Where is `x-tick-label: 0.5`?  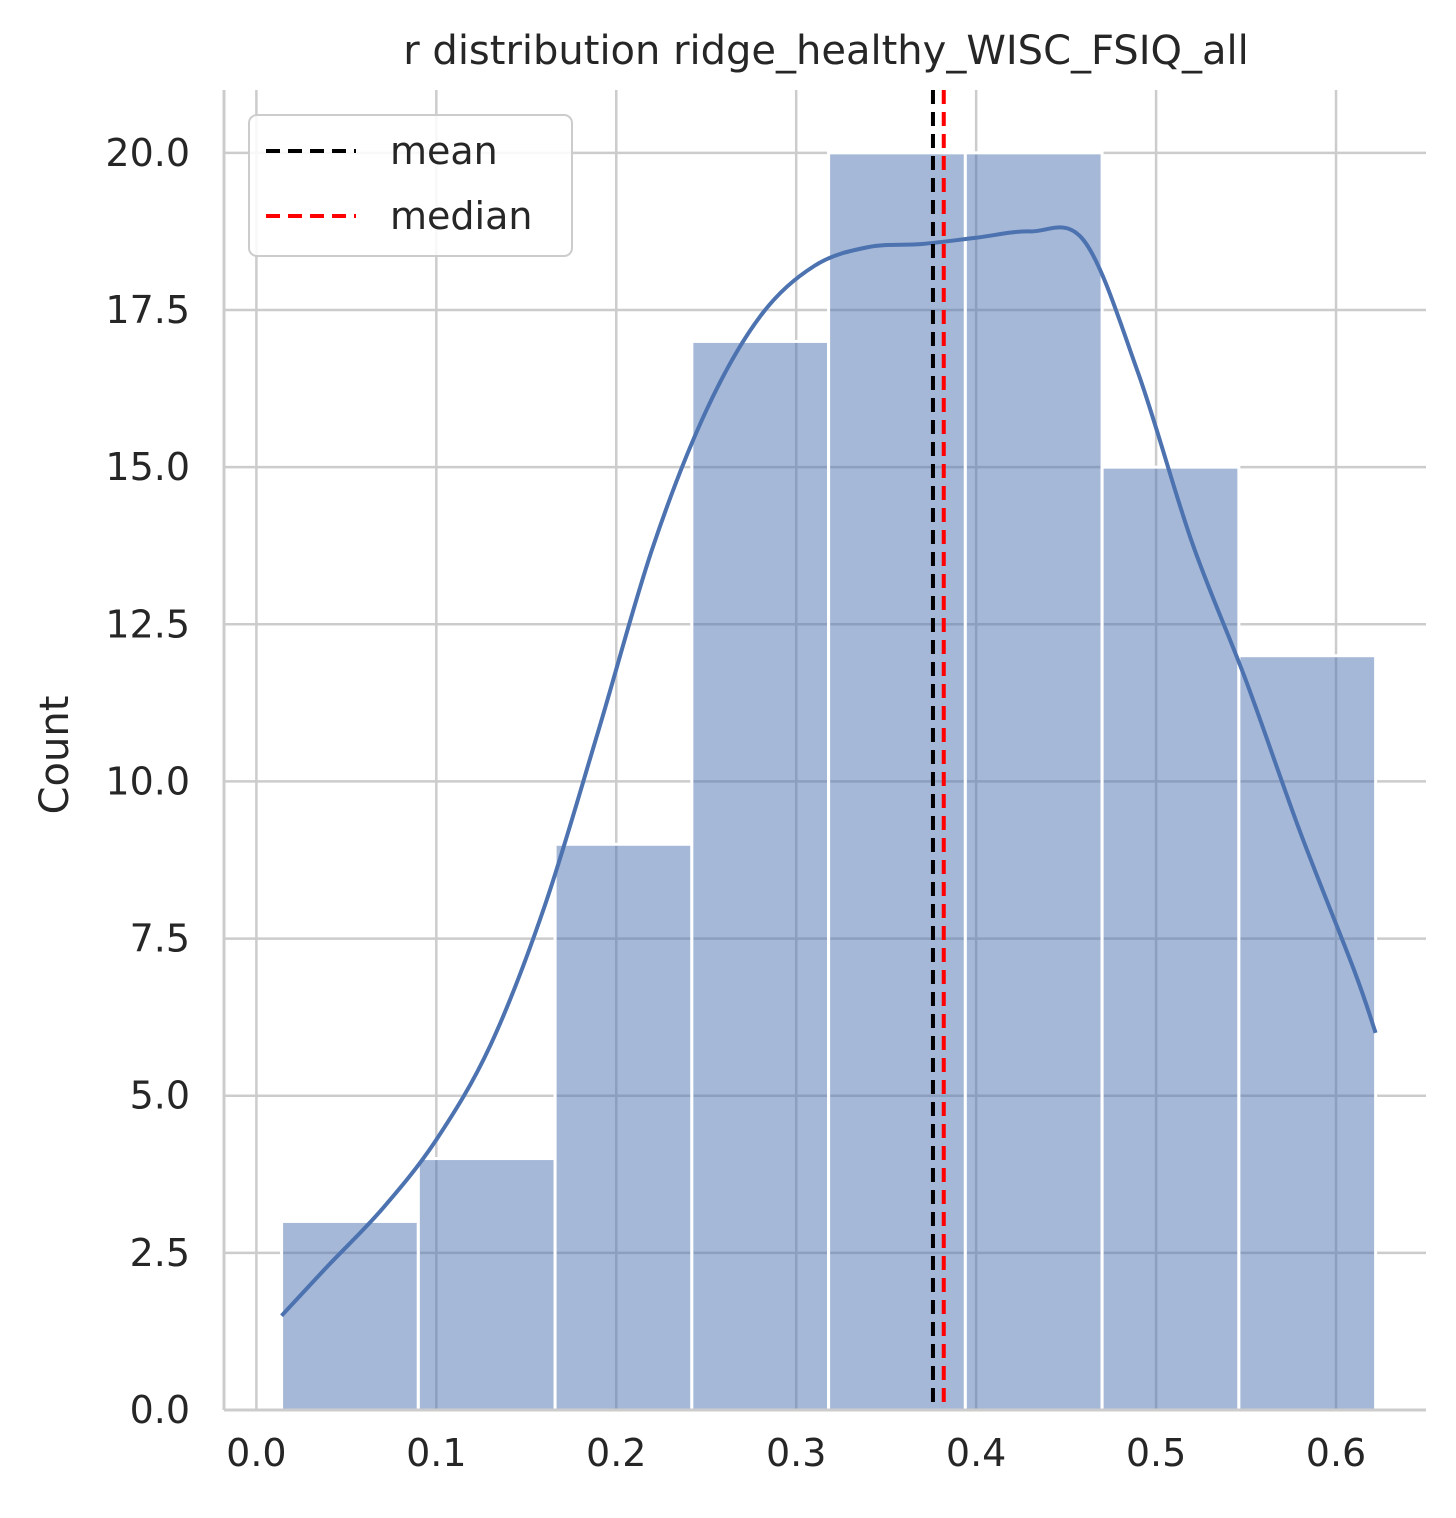 x-tick-label: 0.5 is located at coordinates (1156, 1453).